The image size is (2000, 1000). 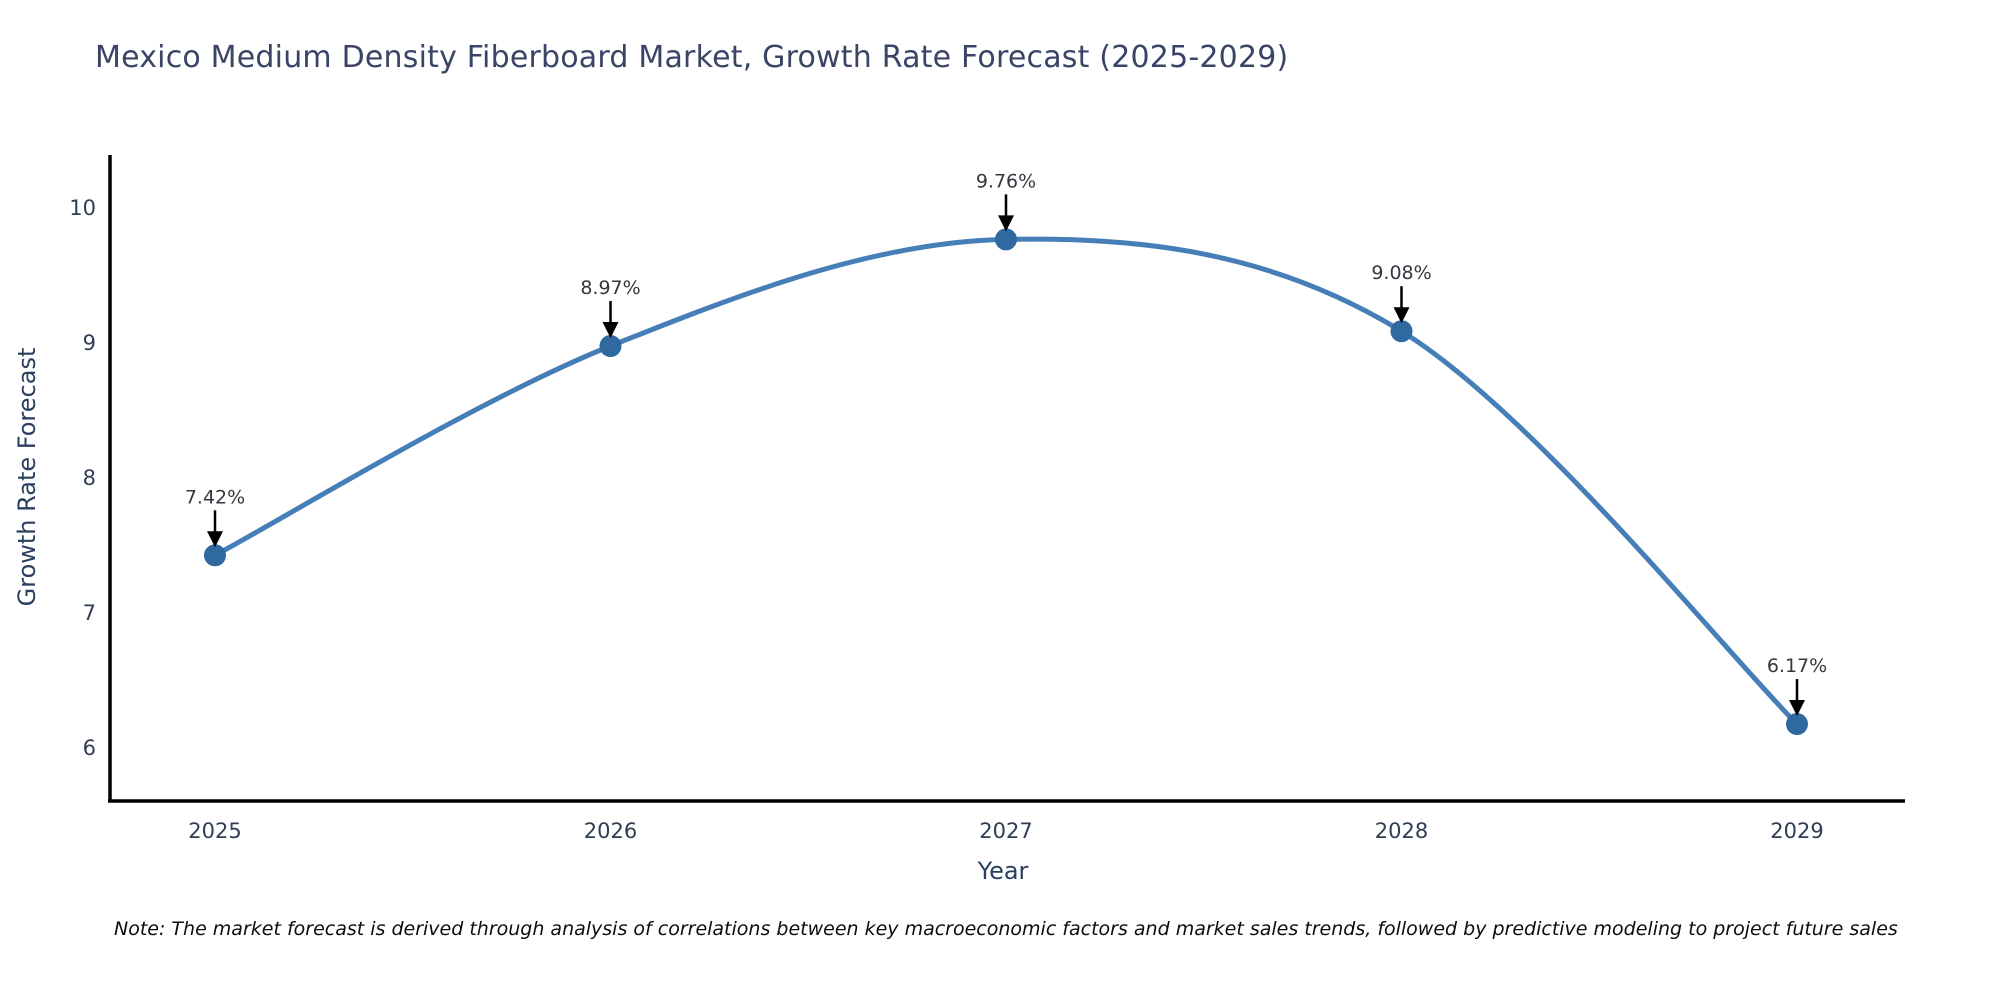 What do you see at coordinates (89, 613) in the screenshot?
I see `y-tick-label: 7` at bounding box center [89, 613].